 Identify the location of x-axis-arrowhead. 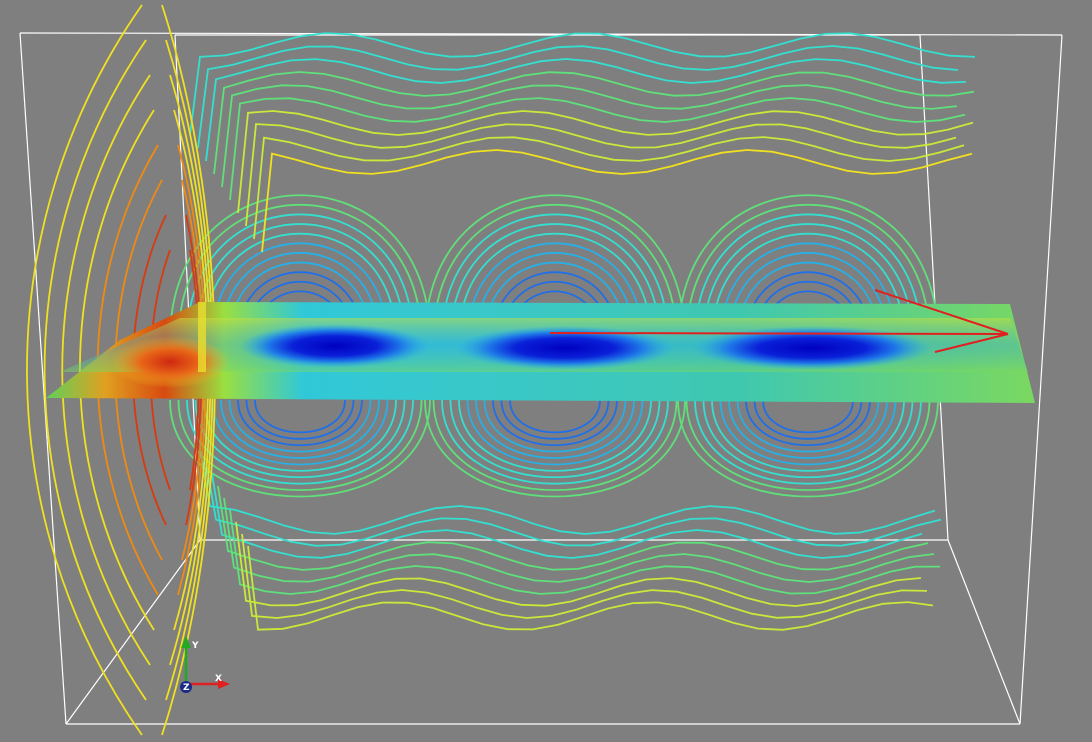
(224, 684).